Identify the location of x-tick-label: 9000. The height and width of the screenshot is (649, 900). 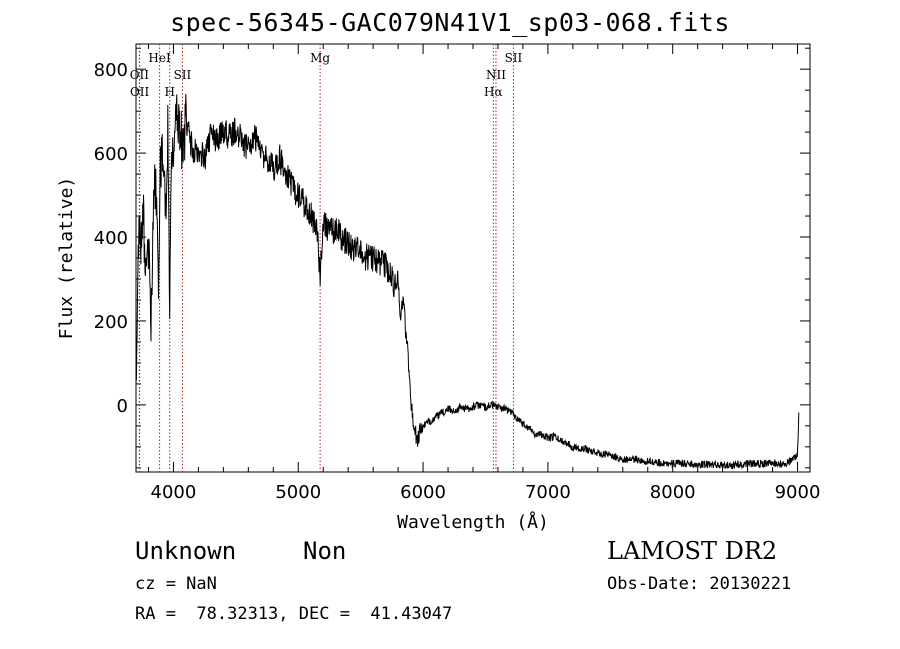
(798, 492).